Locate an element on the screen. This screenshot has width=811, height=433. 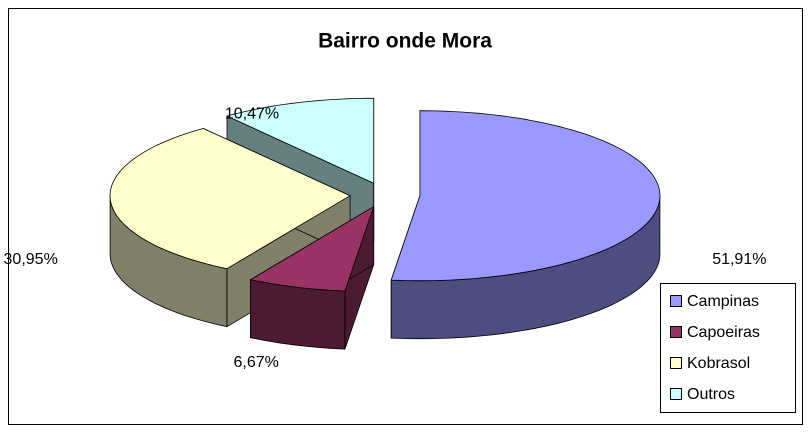
legend-label: Campinas is located at coordinates (723, 301).